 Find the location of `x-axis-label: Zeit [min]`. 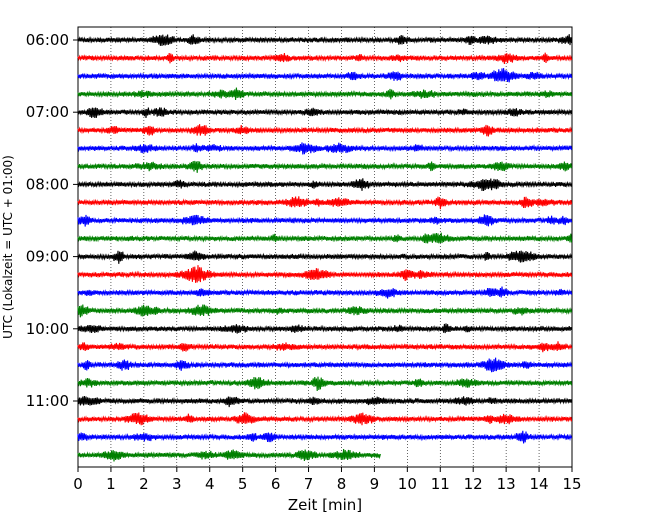

x-axis-label: Zeit [min] is located at coordinates (325, 505).